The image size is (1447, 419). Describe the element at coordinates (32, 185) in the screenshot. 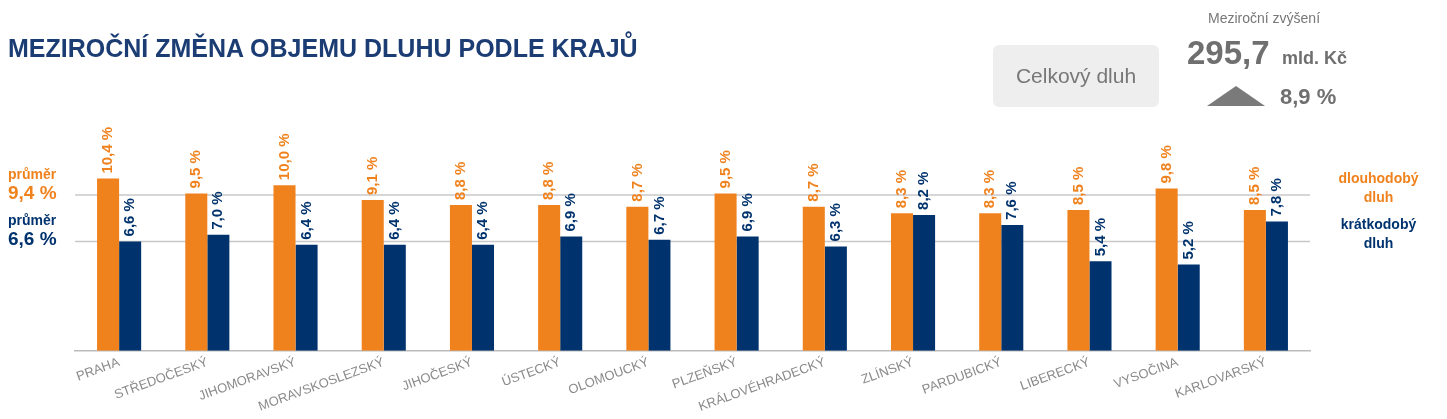

I see `ref-line-label: průměr 9,4 %` at that location.